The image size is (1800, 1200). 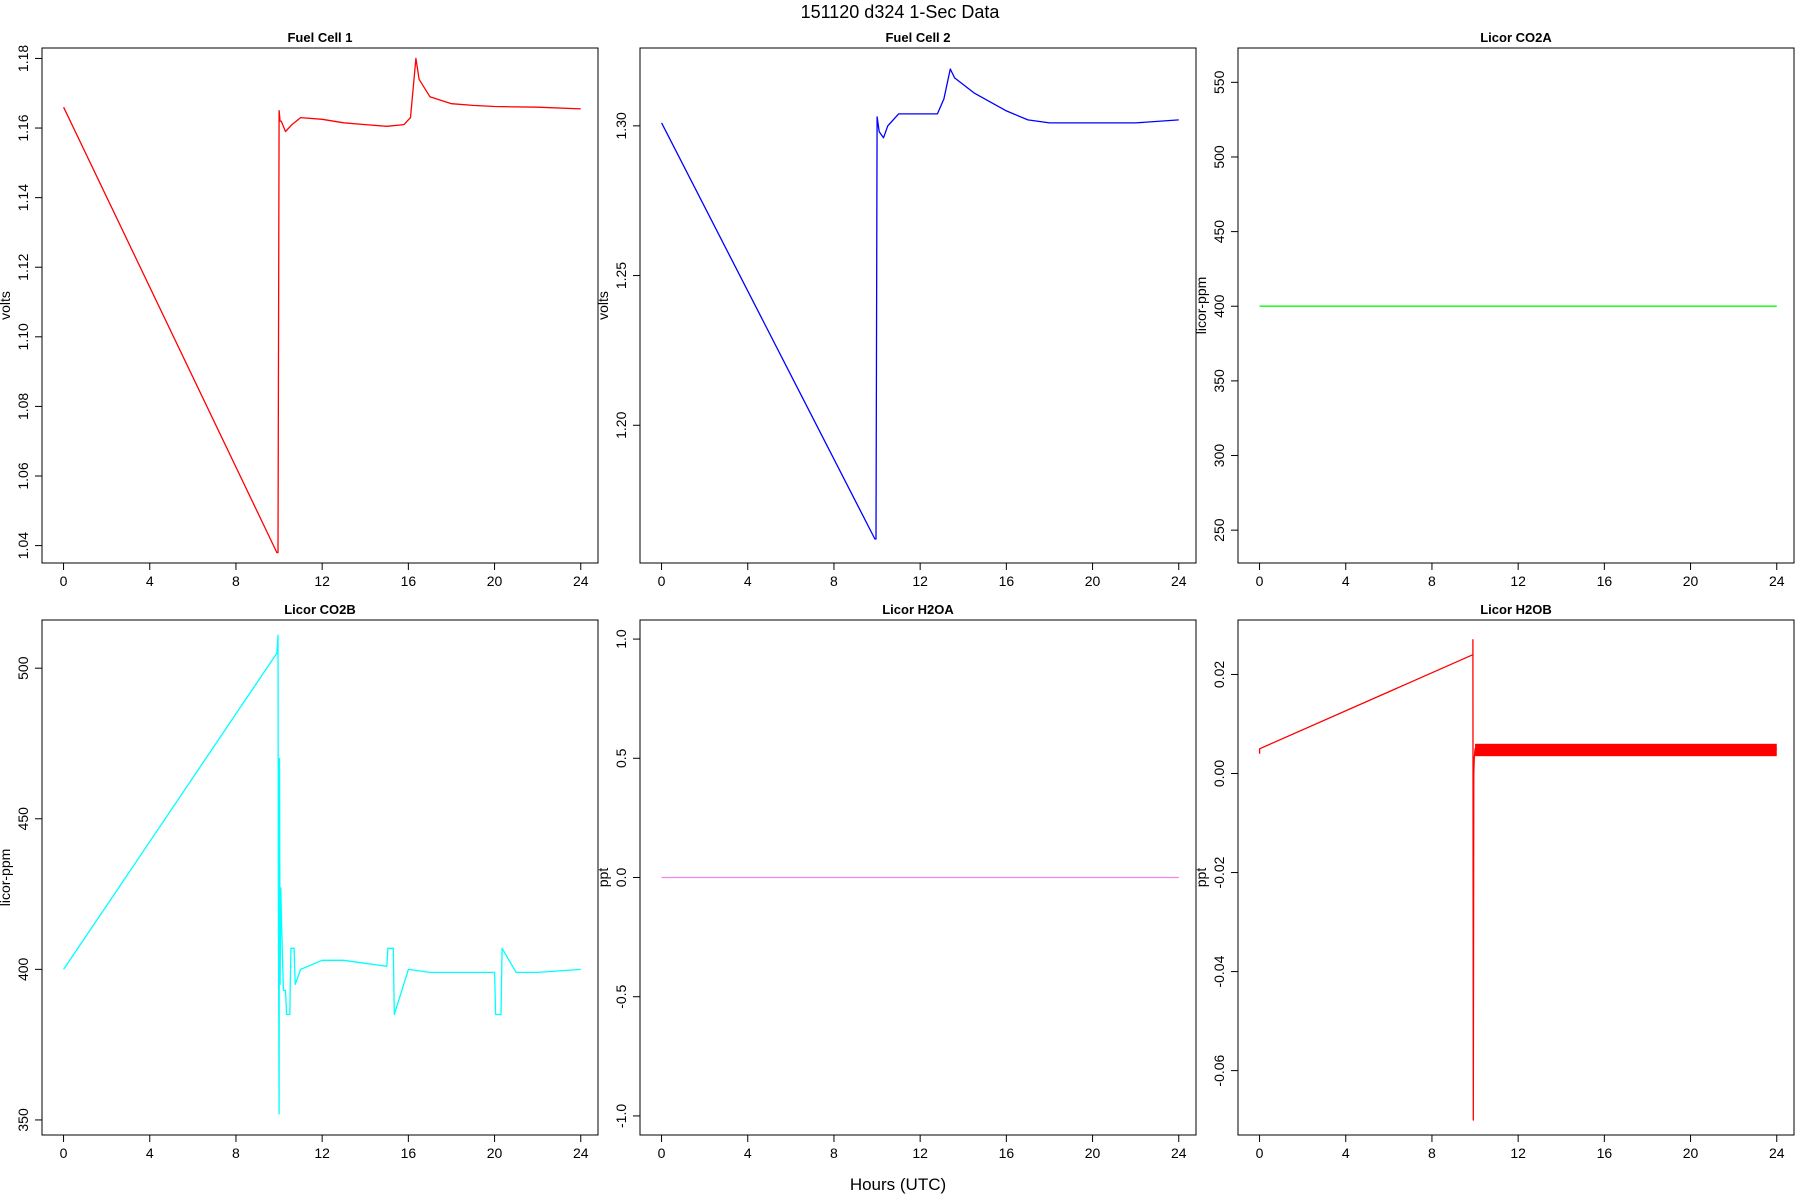 I want to click on y-tick-label: -0.5, so click(x=621, y=996).